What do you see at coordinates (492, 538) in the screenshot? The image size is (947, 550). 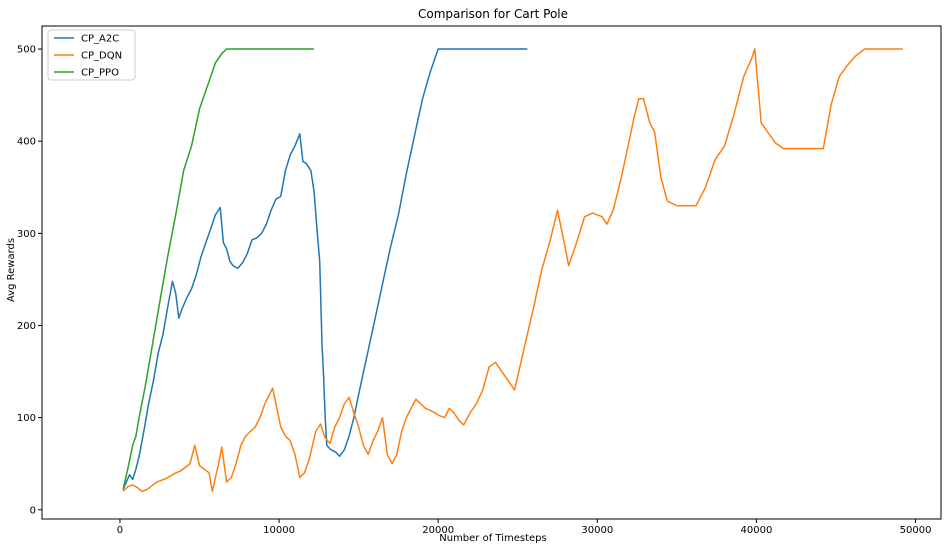 I see `x-axis-label: Number of Timesteps` at bounding box center [492, 538].